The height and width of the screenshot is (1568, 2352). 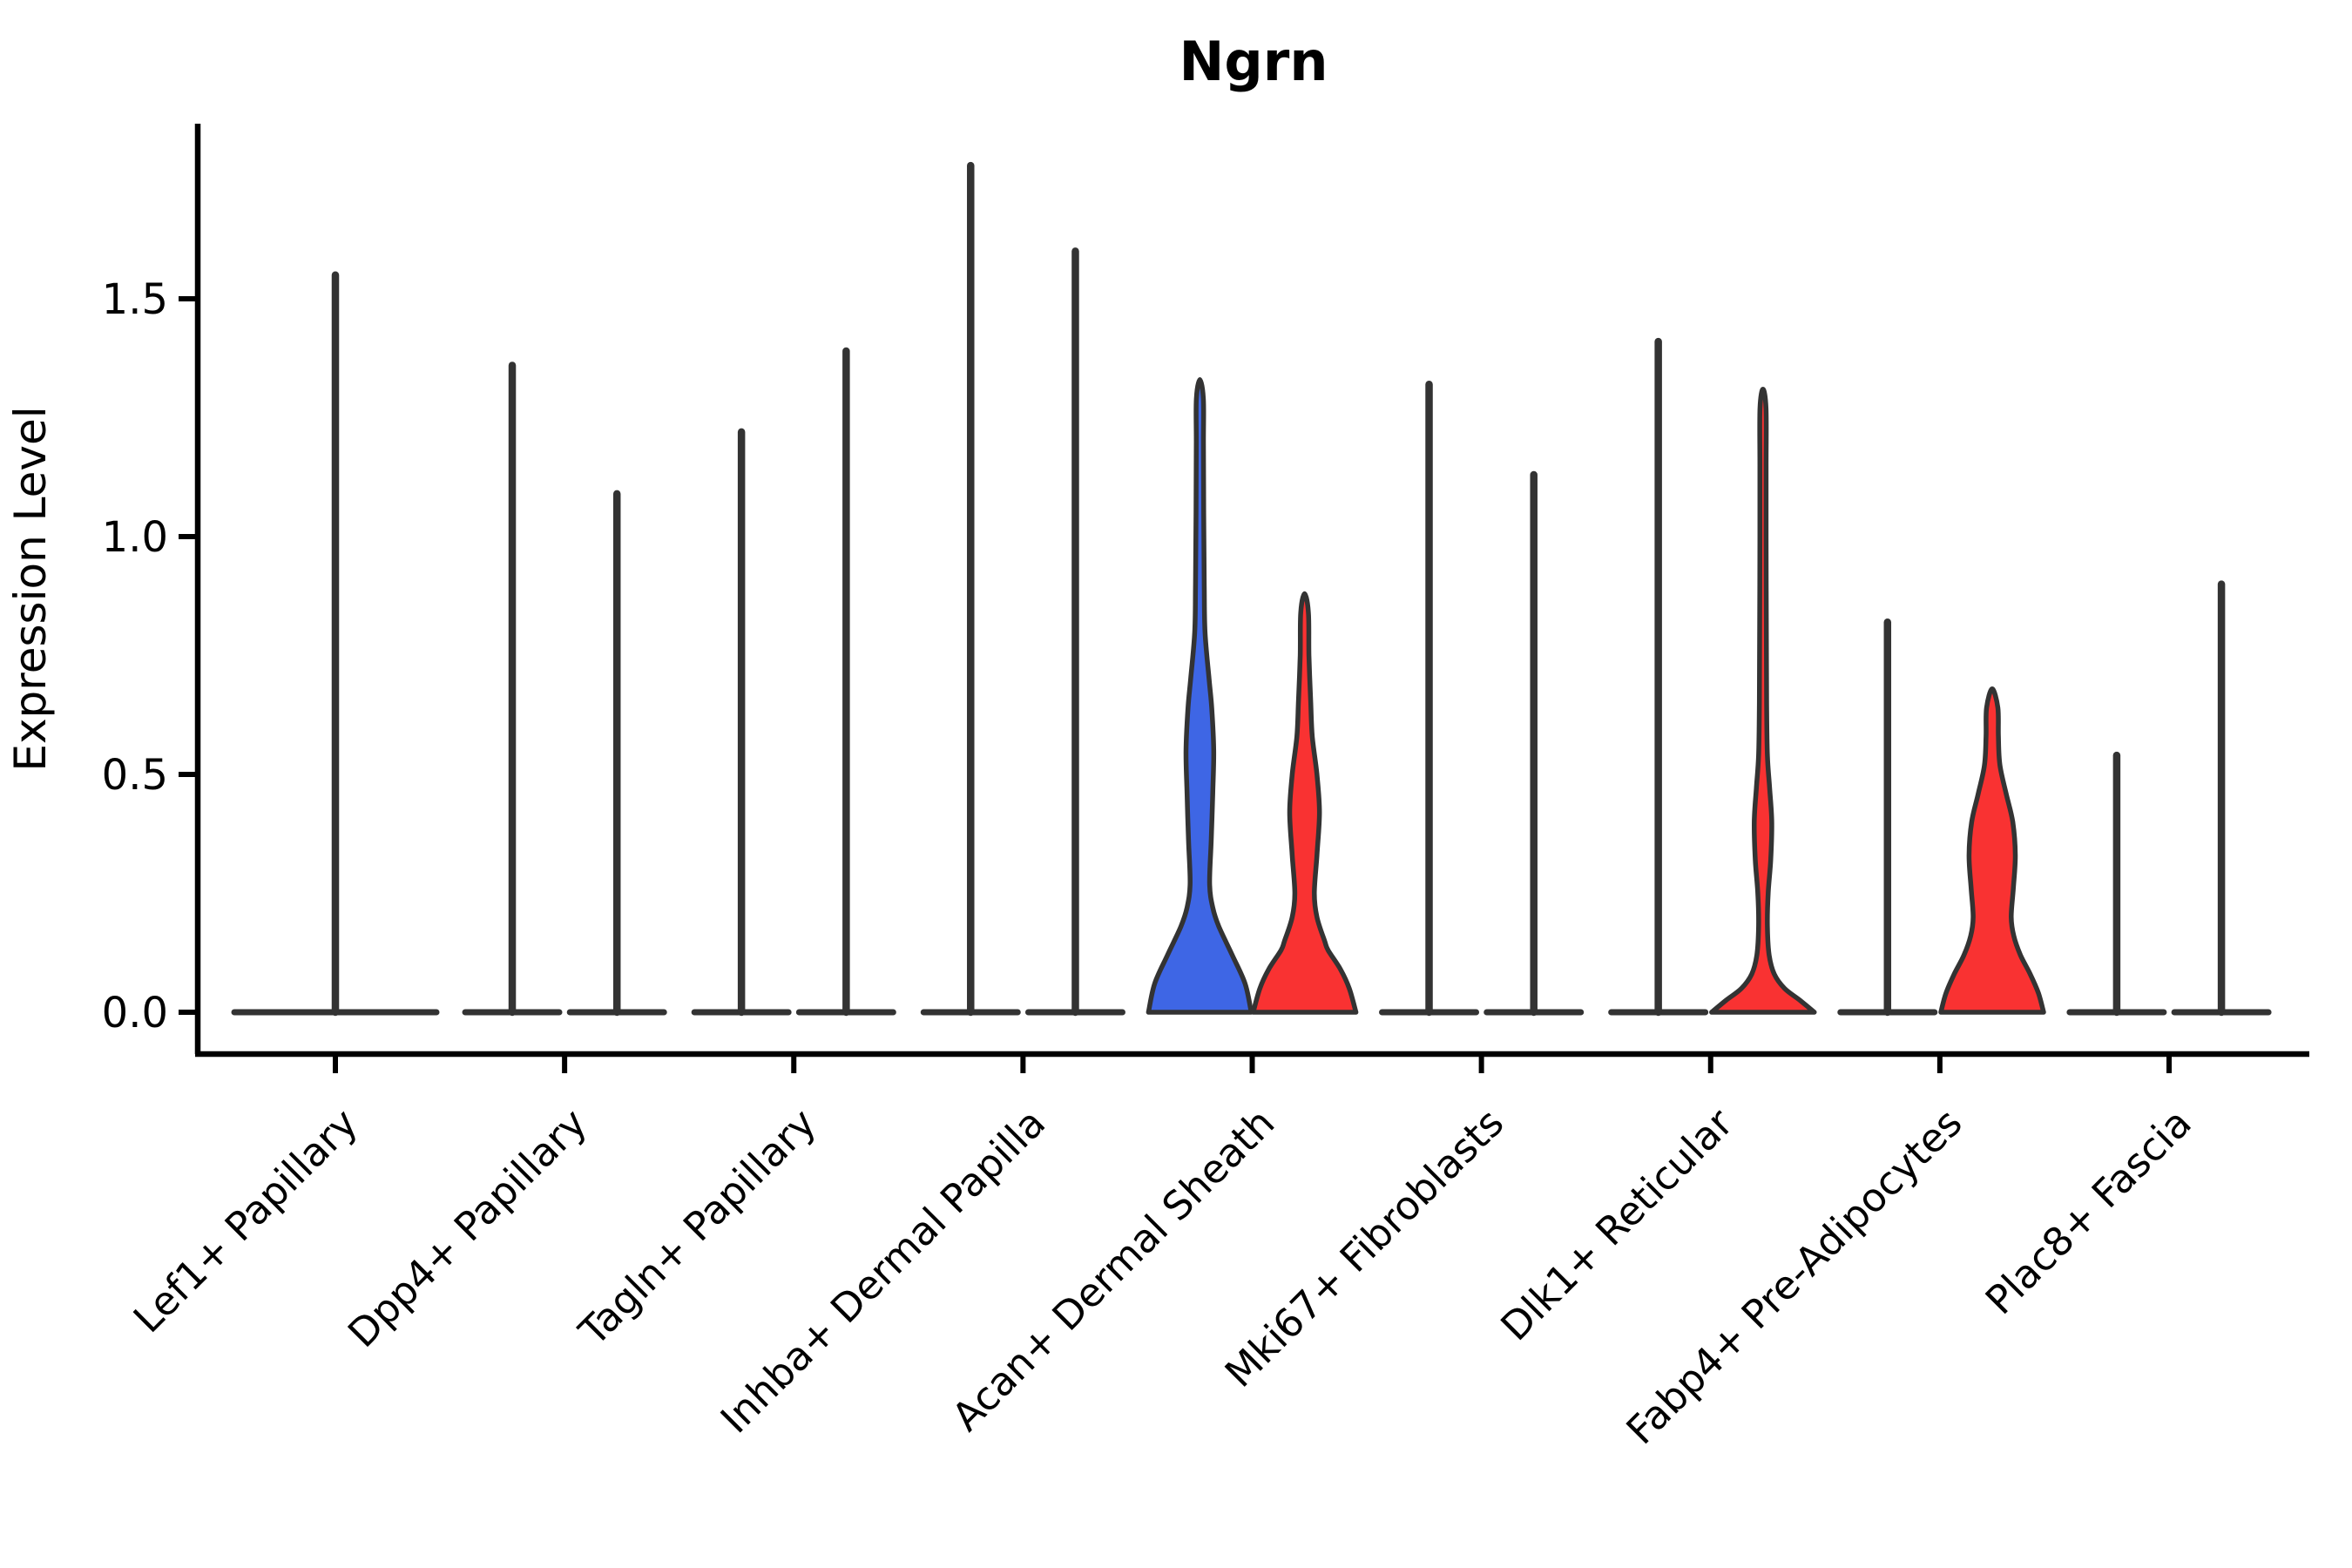 I want to click on x-tick-label: Dpp4+ Papillary, so click(x=467, y=1227).